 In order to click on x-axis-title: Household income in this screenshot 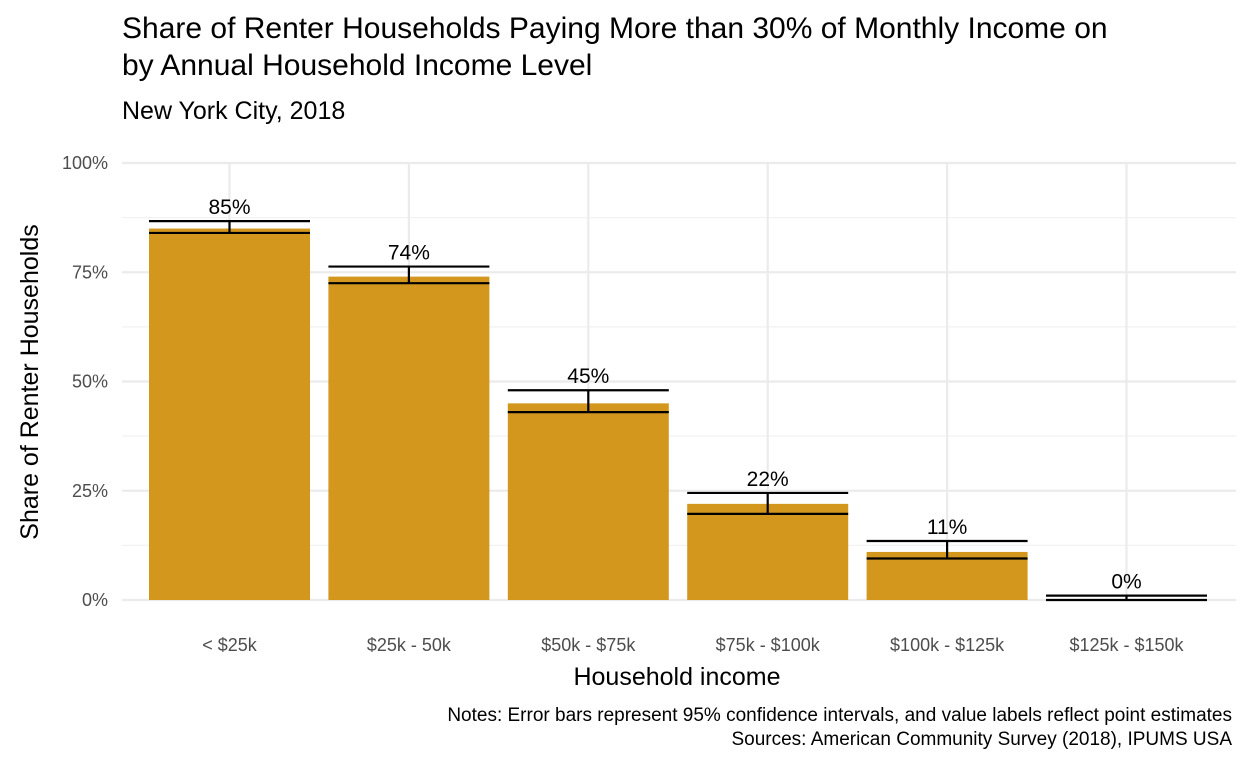, I will do `click(676, 677)`.